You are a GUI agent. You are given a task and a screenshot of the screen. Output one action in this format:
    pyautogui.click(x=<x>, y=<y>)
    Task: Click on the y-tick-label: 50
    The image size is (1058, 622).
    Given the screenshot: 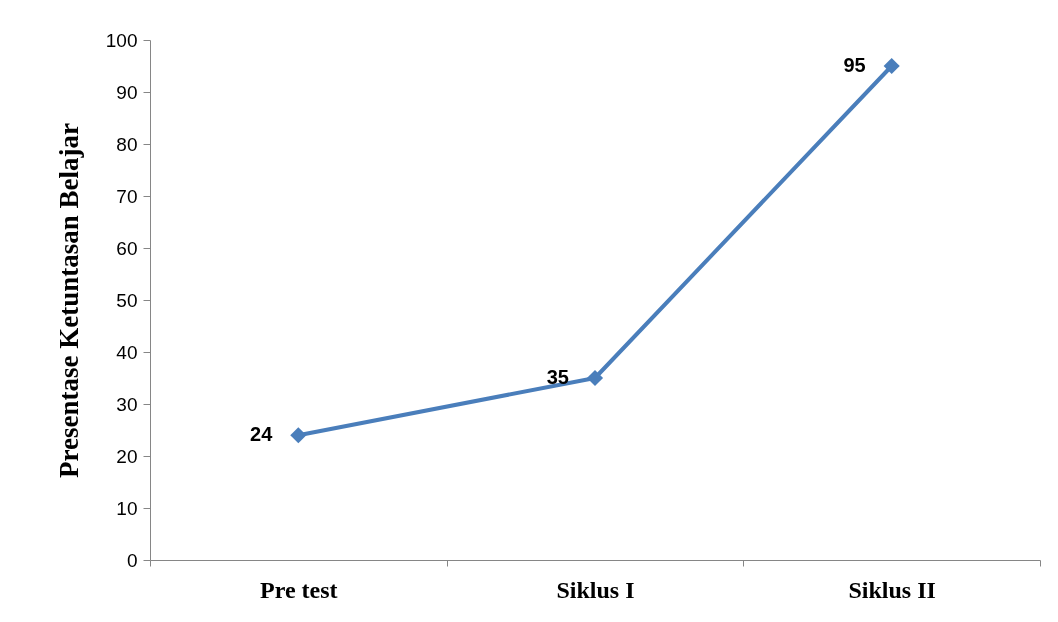 What is the action you would take?
    pyautogui.click(x=127, y=300)
    